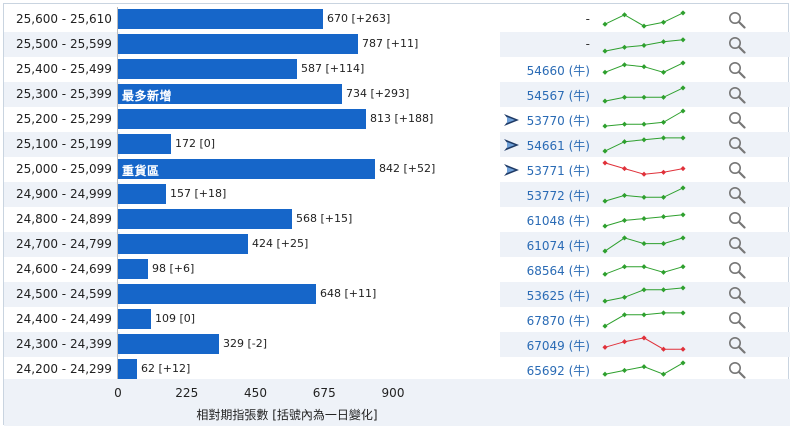 This screenshot has height=428, width=792. I want to click on price-range-label: 25,300 - 25,399, so click(64, 94).